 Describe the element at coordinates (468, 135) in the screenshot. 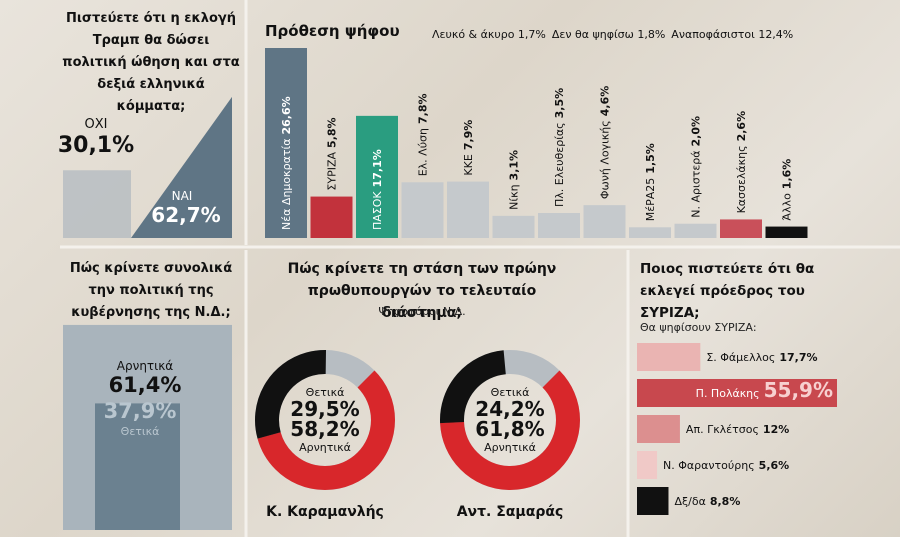

I see `value-label: 7,9%` at that location.